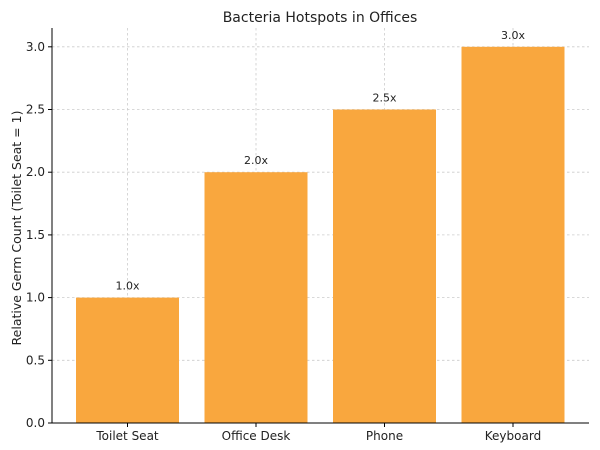 This screenshot has height=450, width=600. Describe the element at coordinates (35, 423) in the screenshot. I see `y-tick-label: 0.0` at that location.